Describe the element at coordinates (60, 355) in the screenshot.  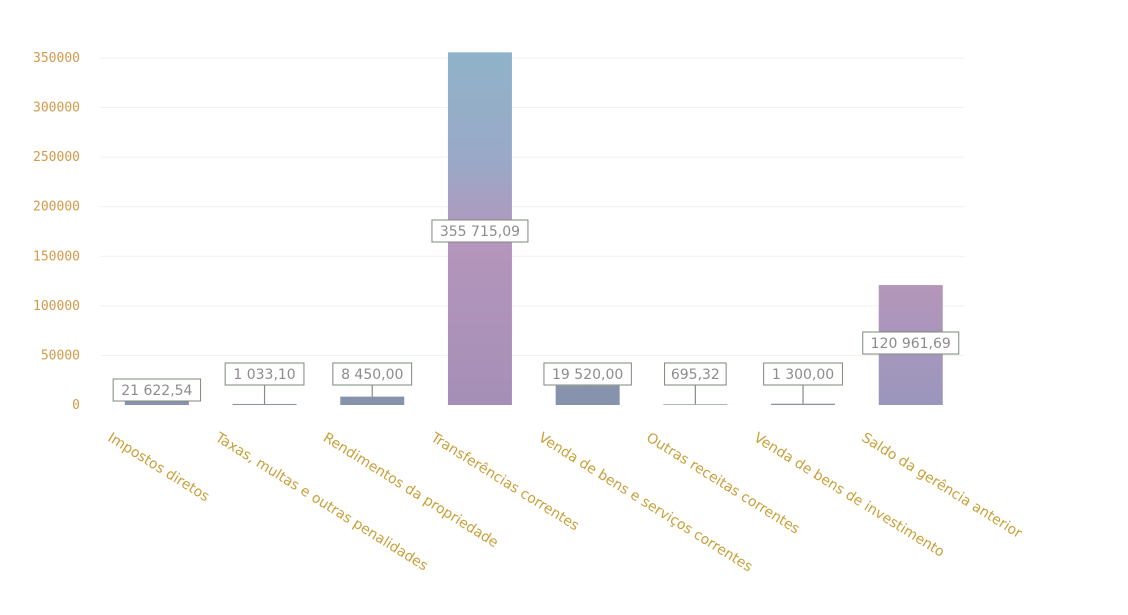
I see `y-tick-label: 50000` at that location.